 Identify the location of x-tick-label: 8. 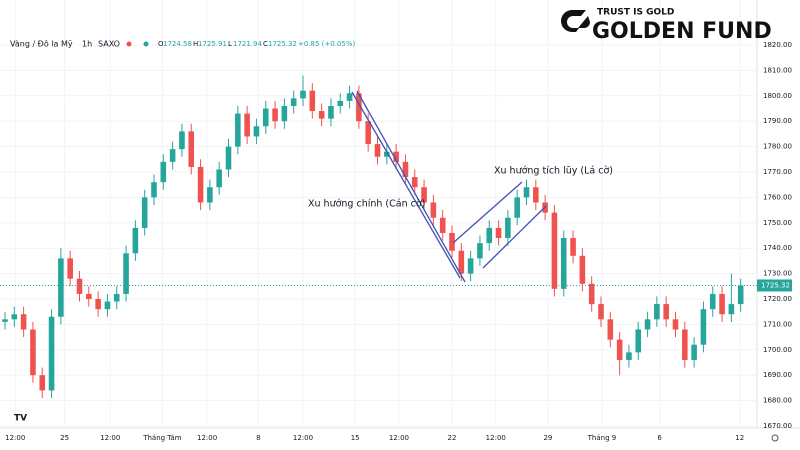
(258, 438).